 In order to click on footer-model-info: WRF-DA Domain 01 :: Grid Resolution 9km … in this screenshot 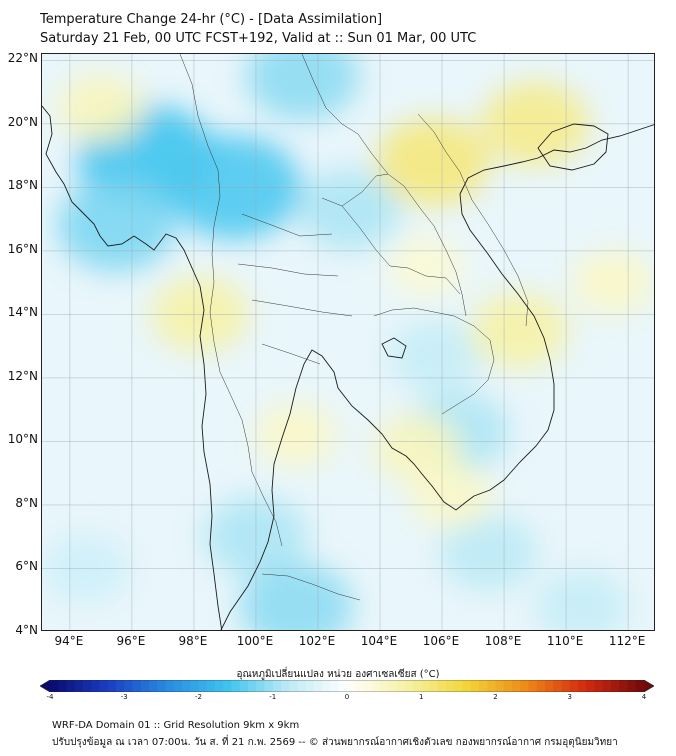, I will do `click(176, 725)`.